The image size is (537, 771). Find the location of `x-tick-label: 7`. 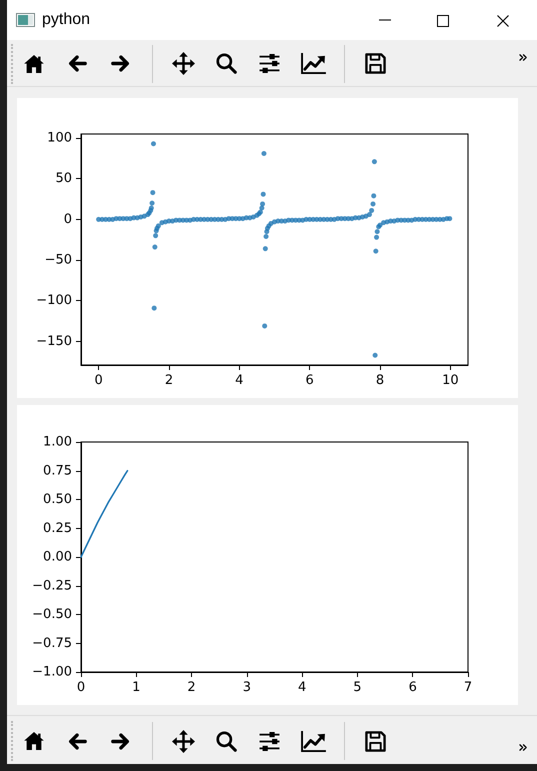

x-tick-label: 7 is located at coordinates (468, 687).